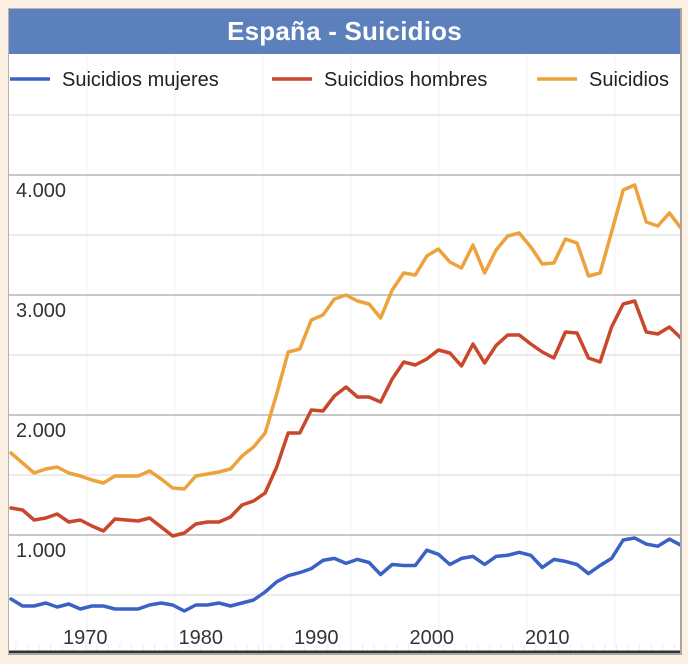 The image size is (688, 664). I want to click on legend-label: Suicidios hombres, so click(405, 80).